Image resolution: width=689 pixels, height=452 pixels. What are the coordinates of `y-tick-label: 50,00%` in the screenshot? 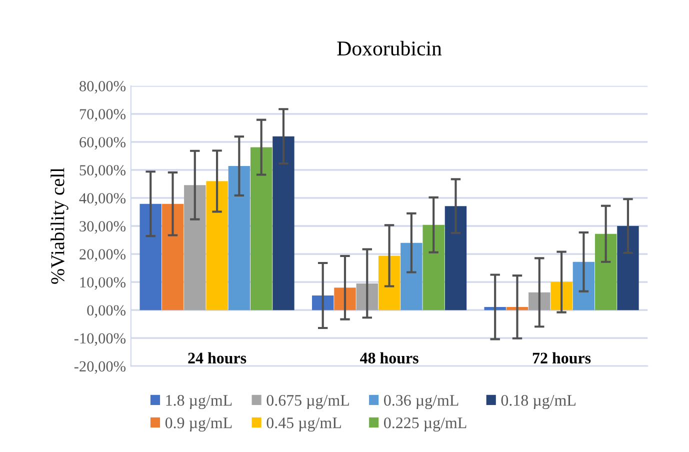 It's located at (103, 171).